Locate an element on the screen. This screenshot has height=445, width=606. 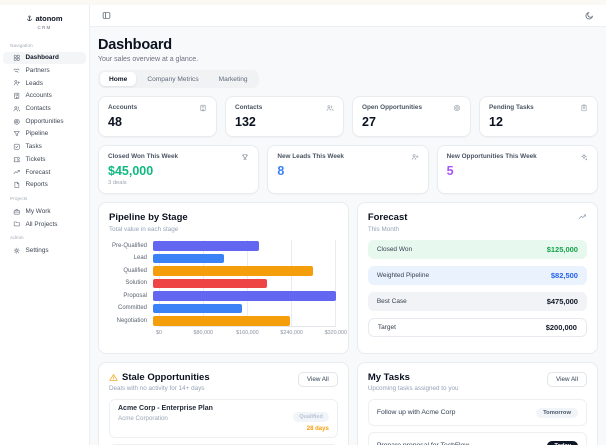
sidebar-item-all-projects: All Projects is located at coordinates (44, 224).